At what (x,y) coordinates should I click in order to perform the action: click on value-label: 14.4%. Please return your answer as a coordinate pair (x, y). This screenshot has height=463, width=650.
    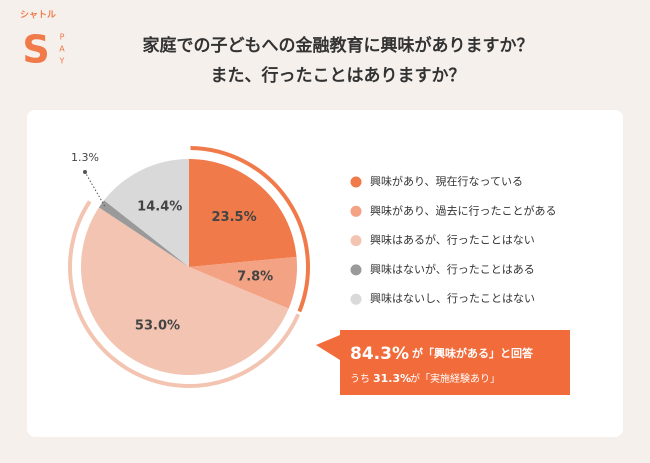
    Looking at the image, I should click on (159, 206).